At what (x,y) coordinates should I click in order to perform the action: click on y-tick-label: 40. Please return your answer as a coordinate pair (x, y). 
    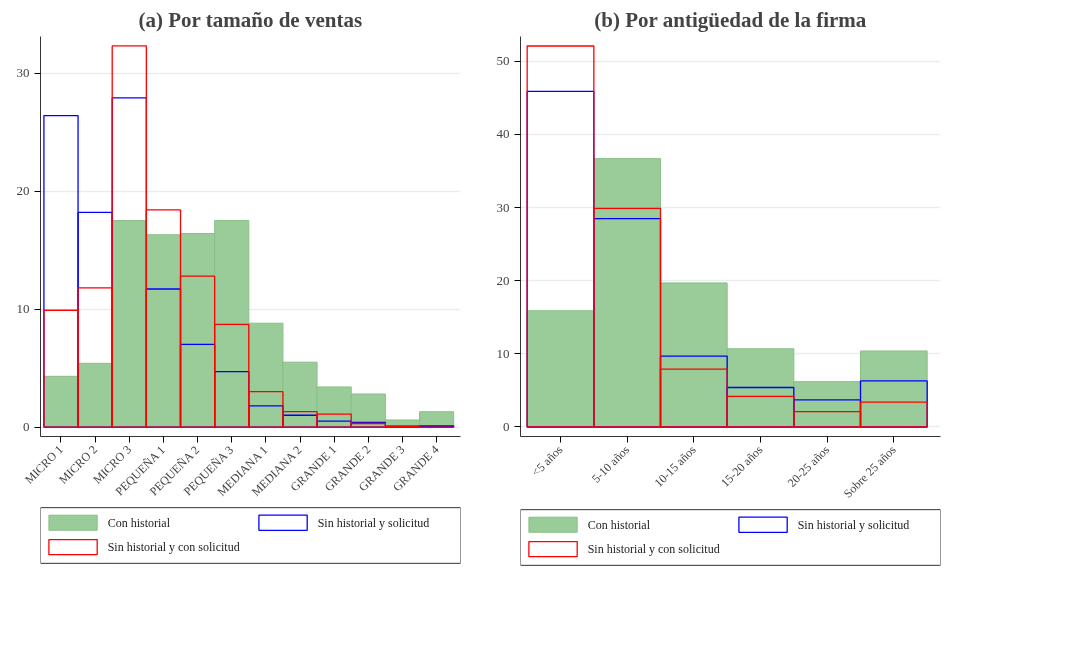
    Looking at the image, I should click on (503, 134).